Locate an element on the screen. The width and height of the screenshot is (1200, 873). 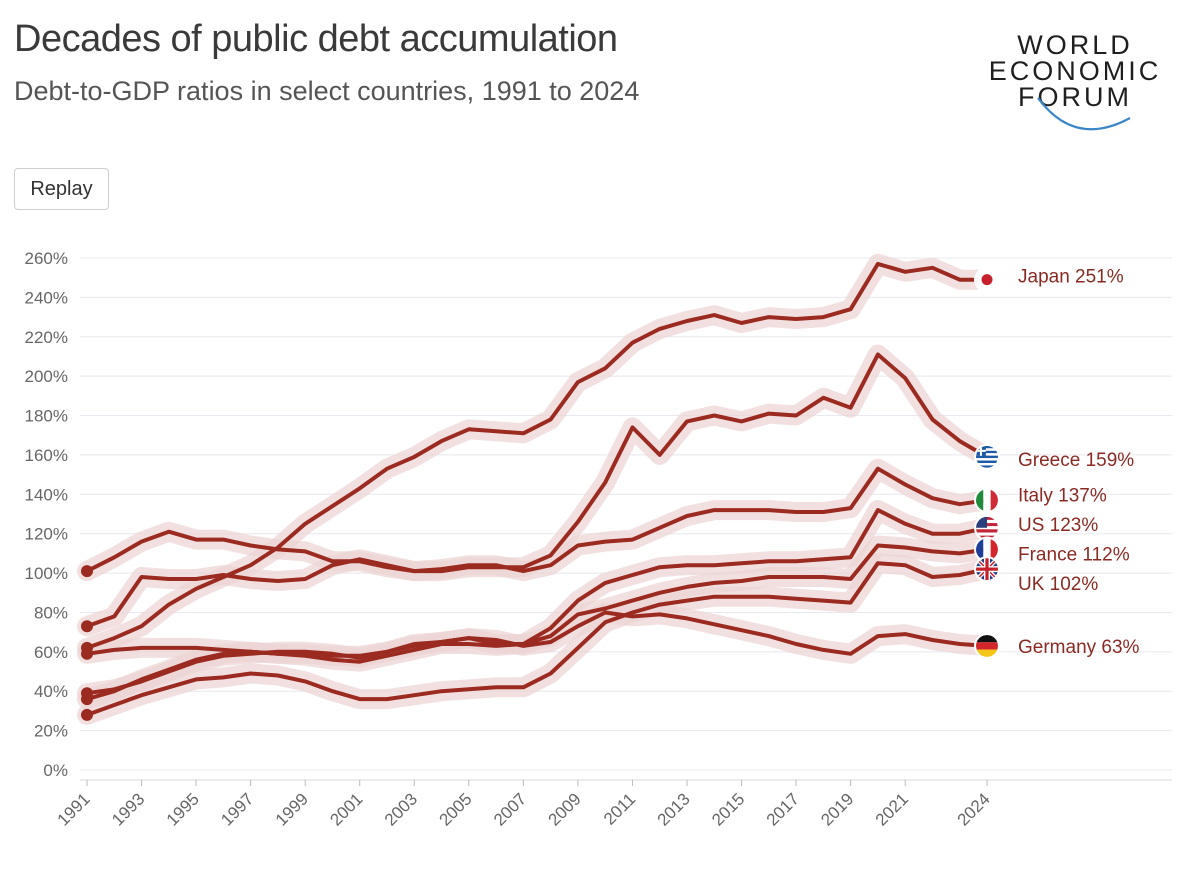
uk-flag-icon is located at coordinates (987, 569).